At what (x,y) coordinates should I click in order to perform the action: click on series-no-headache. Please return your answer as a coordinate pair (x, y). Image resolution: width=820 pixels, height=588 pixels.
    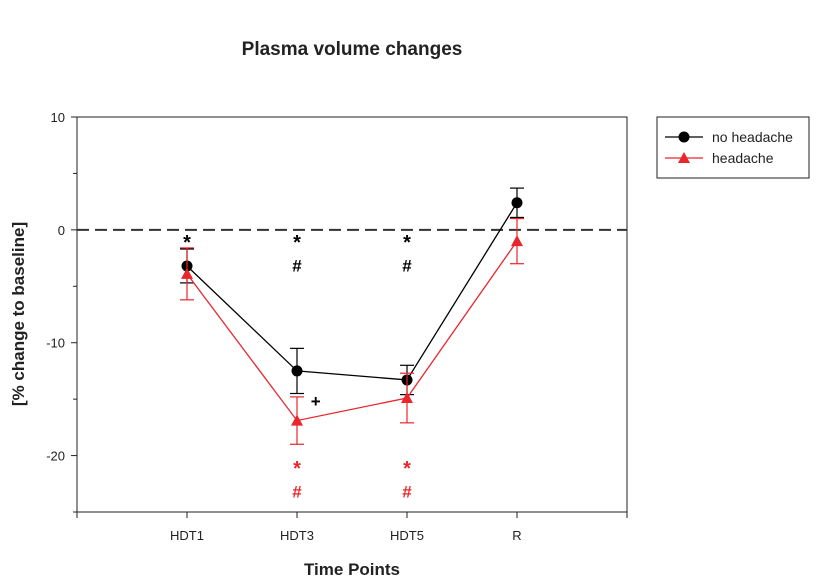
    Looking at the image, I should click on (352, 291).